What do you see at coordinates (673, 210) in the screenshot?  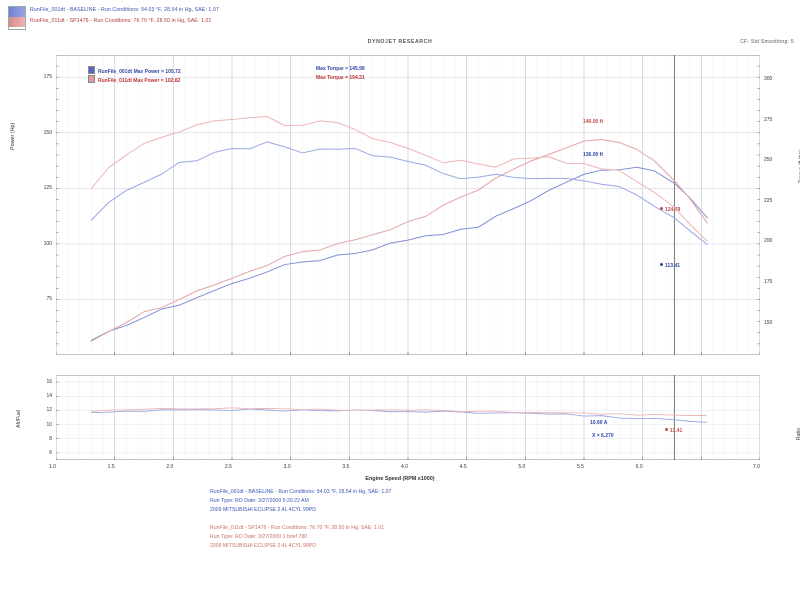 I see `annotation-power-sp1476-value: 124.79` at bounding box center [673, 210].